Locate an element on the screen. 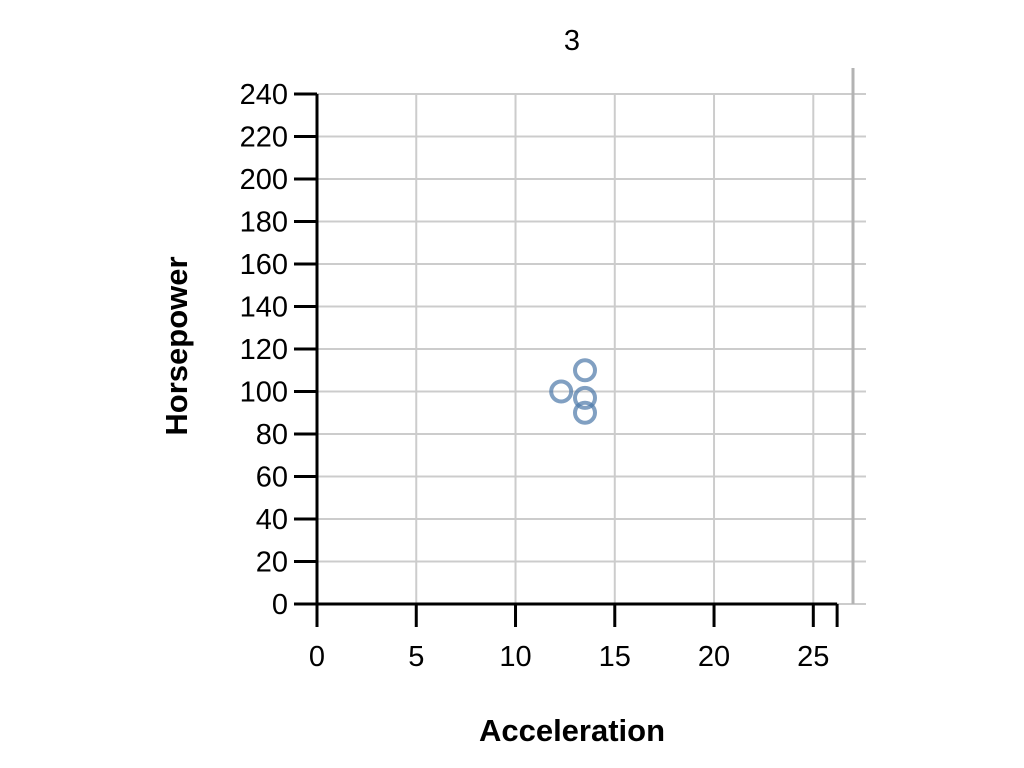 This screenshot has height=768, width=1024. y-axis-title: Horsepower is located at coordinates (176, 345).